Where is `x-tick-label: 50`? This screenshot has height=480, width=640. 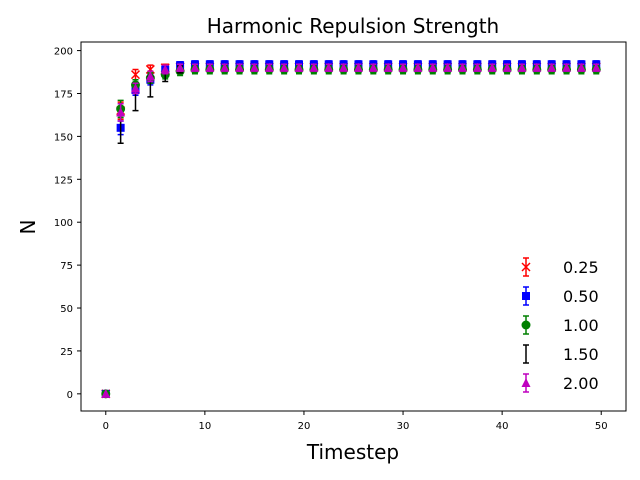
x-tick-label: 50 is located at coordinates (601, 426).